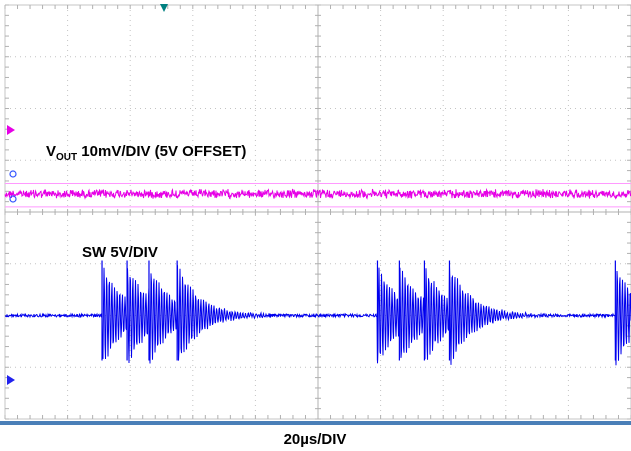 The image size is (631, 451). I want to click on reference-lines, so click(318, 195).